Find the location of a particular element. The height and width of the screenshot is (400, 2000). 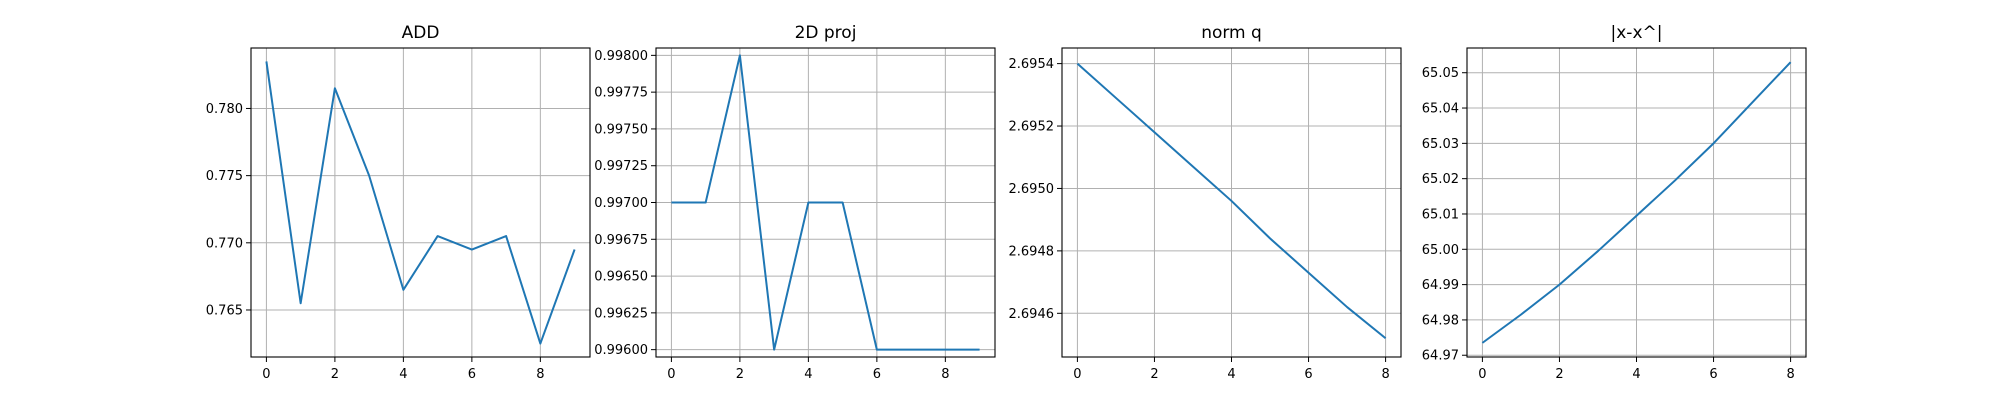

y-tick-label: 2.6954 is located at coordinates (1032, 64).